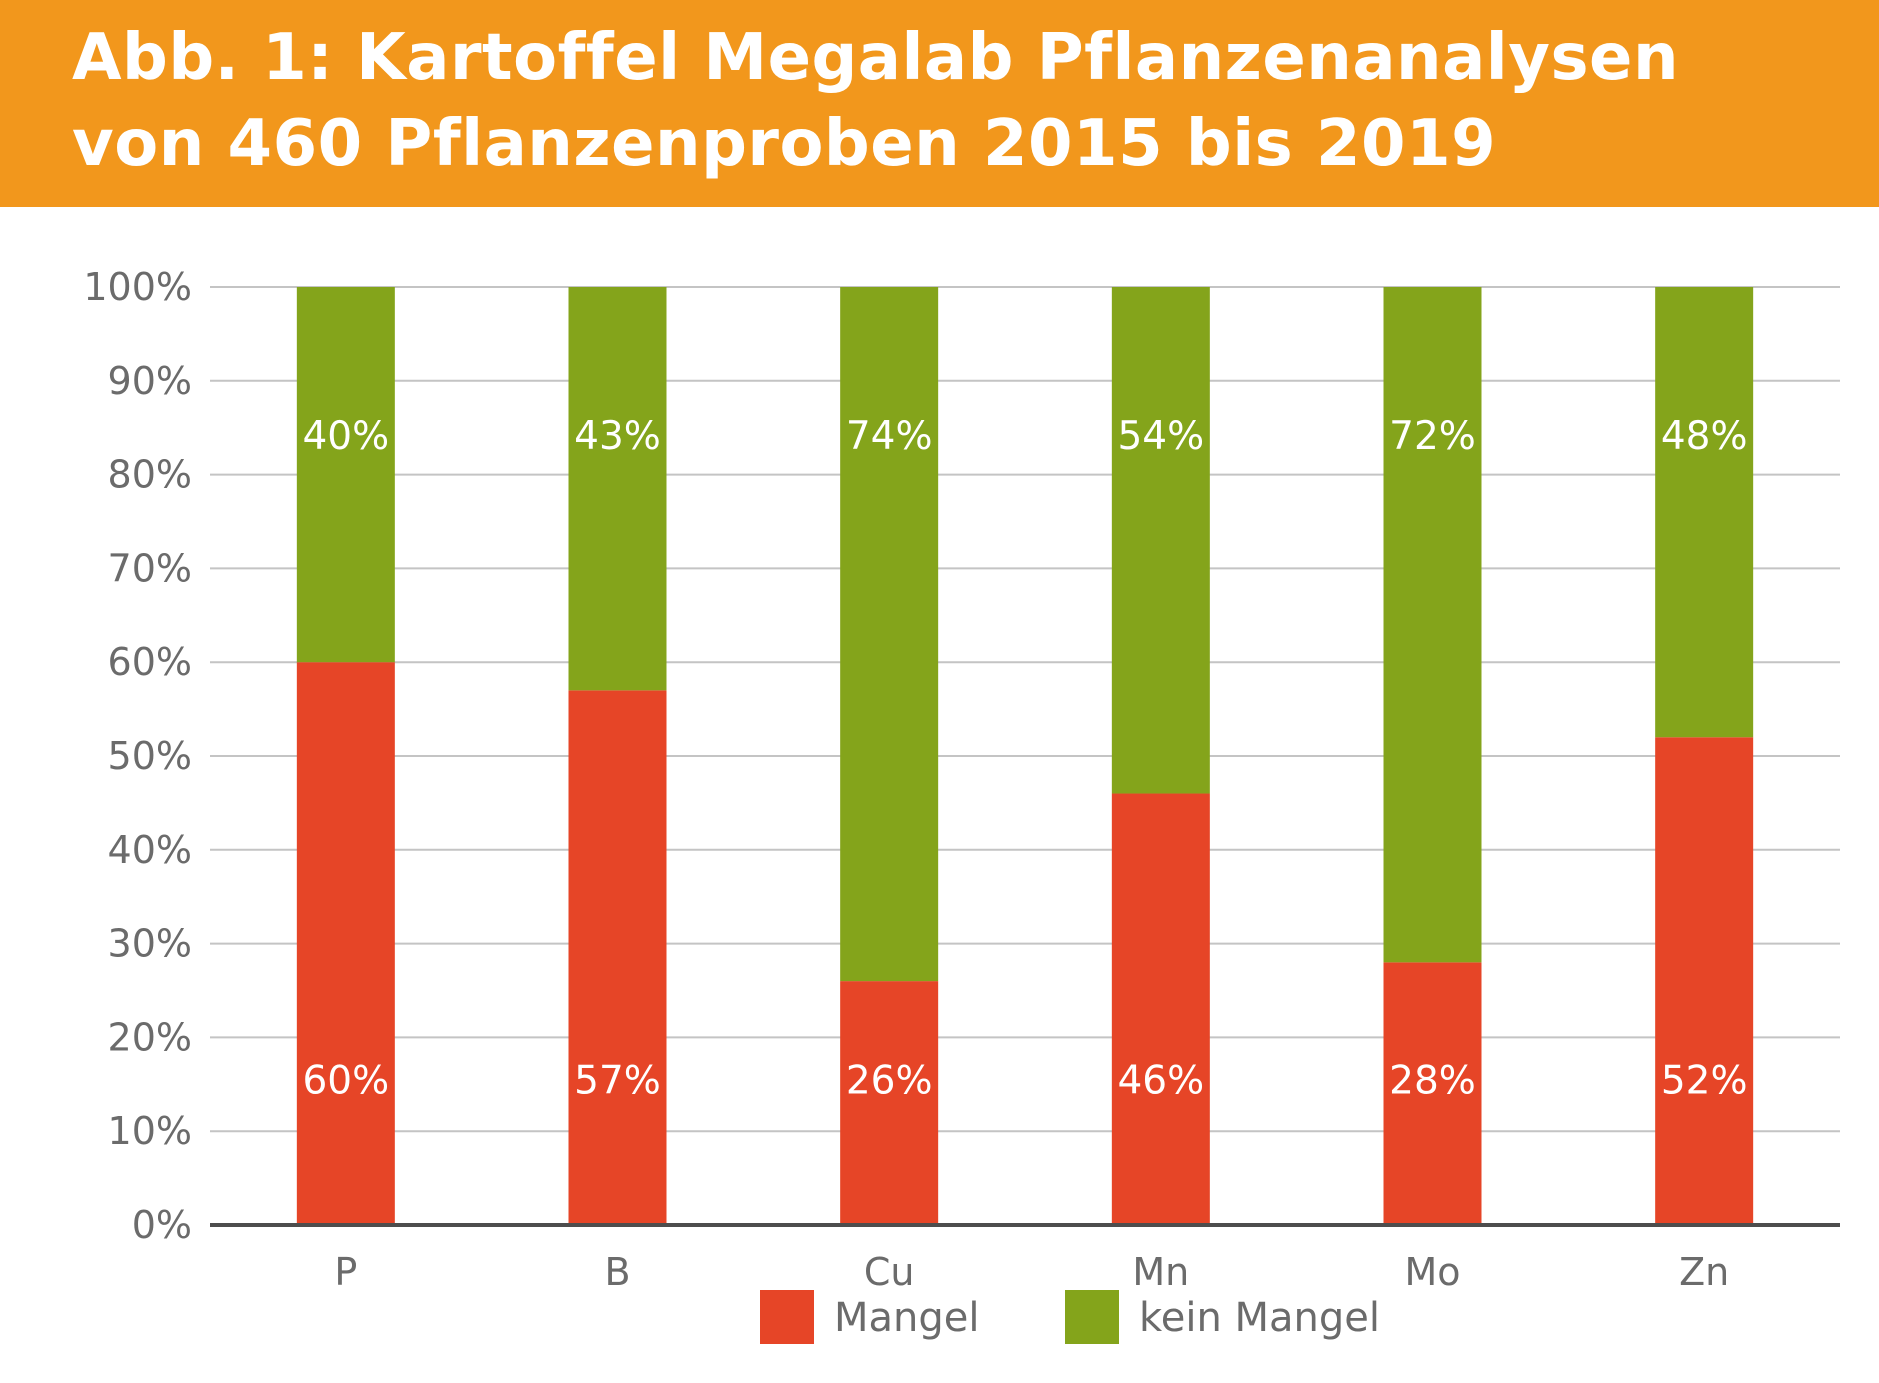  I want to click on value-label-mangel: 60%, so click(345, 1081).